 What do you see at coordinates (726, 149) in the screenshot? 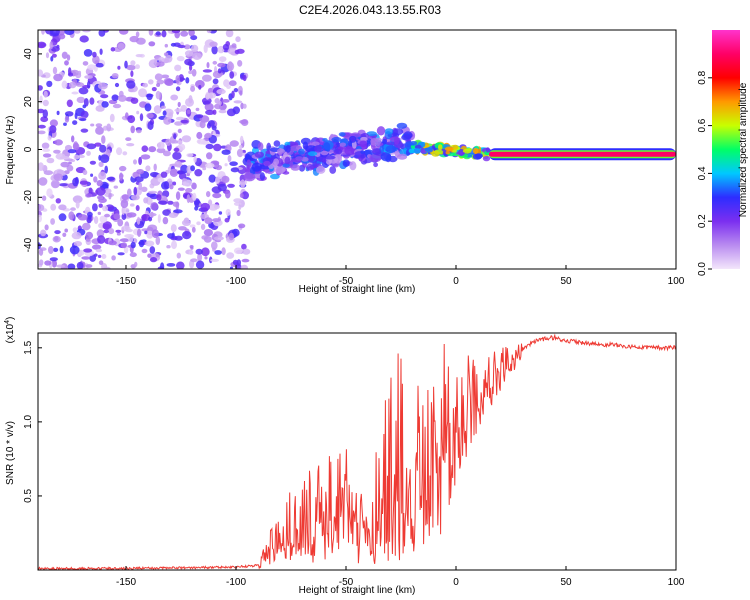
I see `colorbar-gradient` at bounding box center [726, 149].